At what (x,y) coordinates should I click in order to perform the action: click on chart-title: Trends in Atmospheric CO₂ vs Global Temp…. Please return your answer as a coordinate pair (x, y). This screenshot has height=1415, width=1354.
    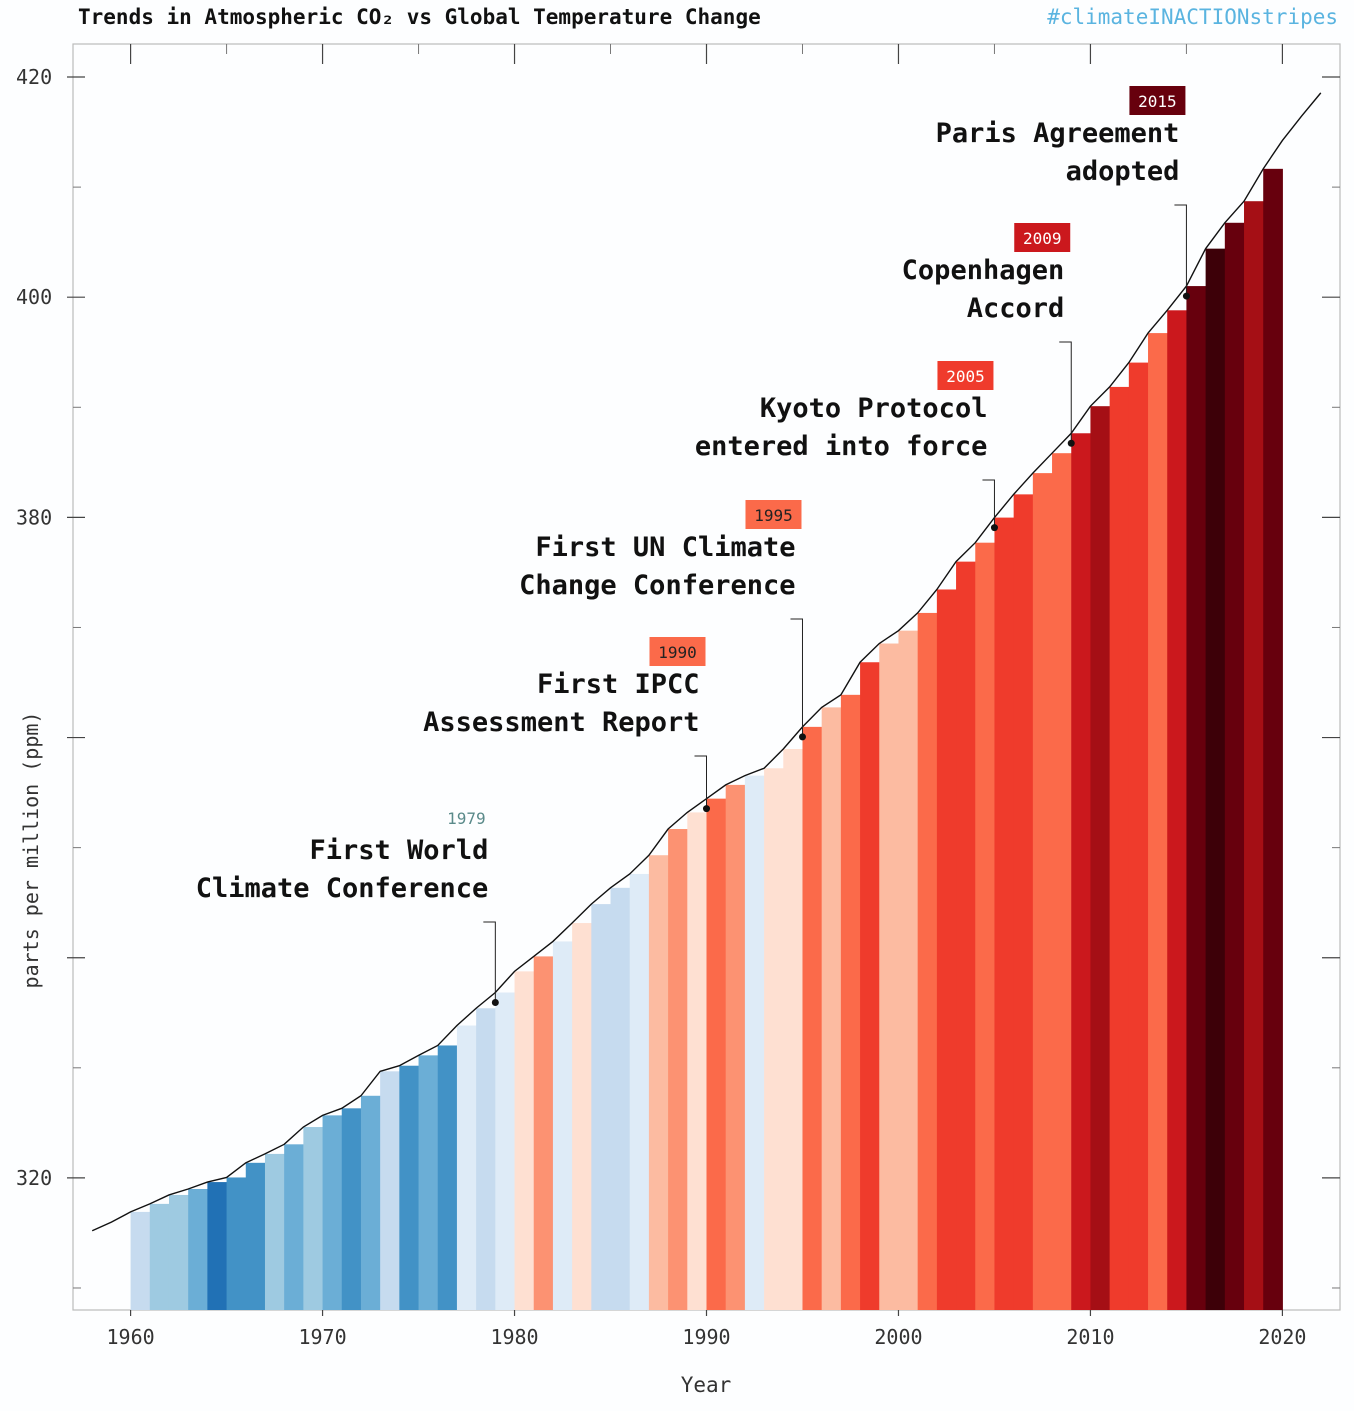
    Looking at the image, I should click on (419, 17).